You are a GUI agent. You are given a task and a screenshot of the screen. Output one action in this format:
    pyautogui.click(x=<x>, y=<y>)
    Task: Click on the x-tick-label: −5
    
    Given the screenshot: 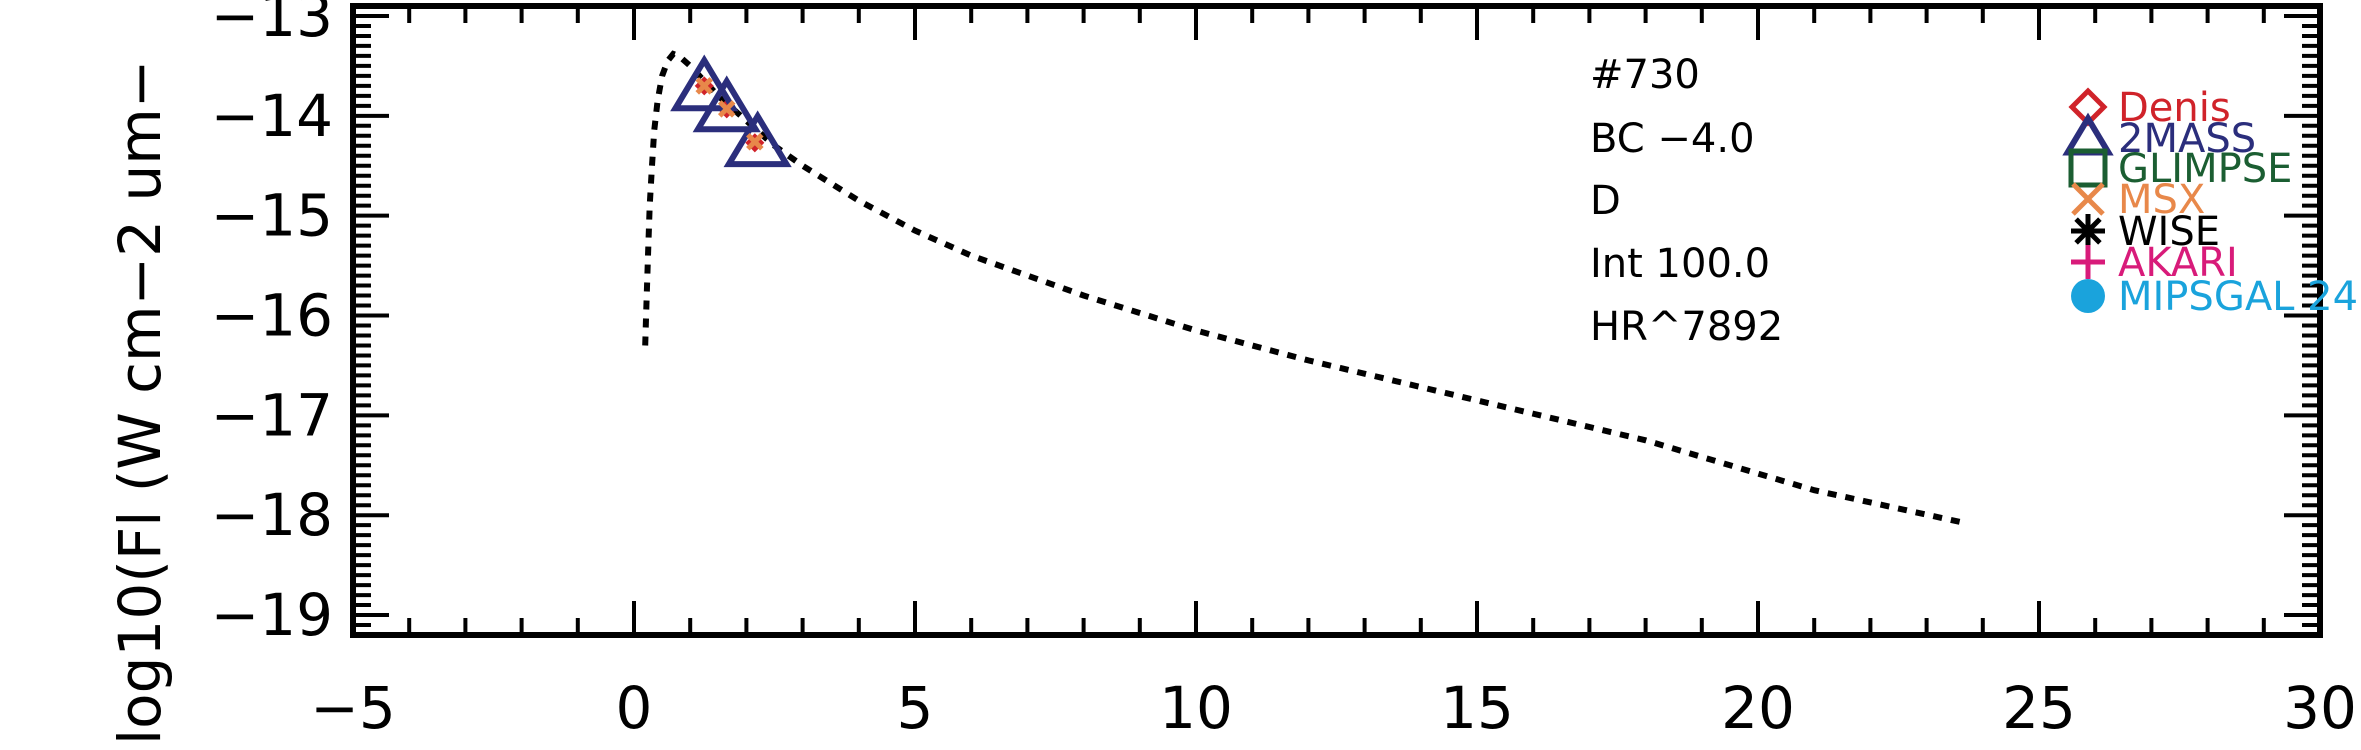 What is the action you would take?
    pyautogui.click(x=353, y=708)
    